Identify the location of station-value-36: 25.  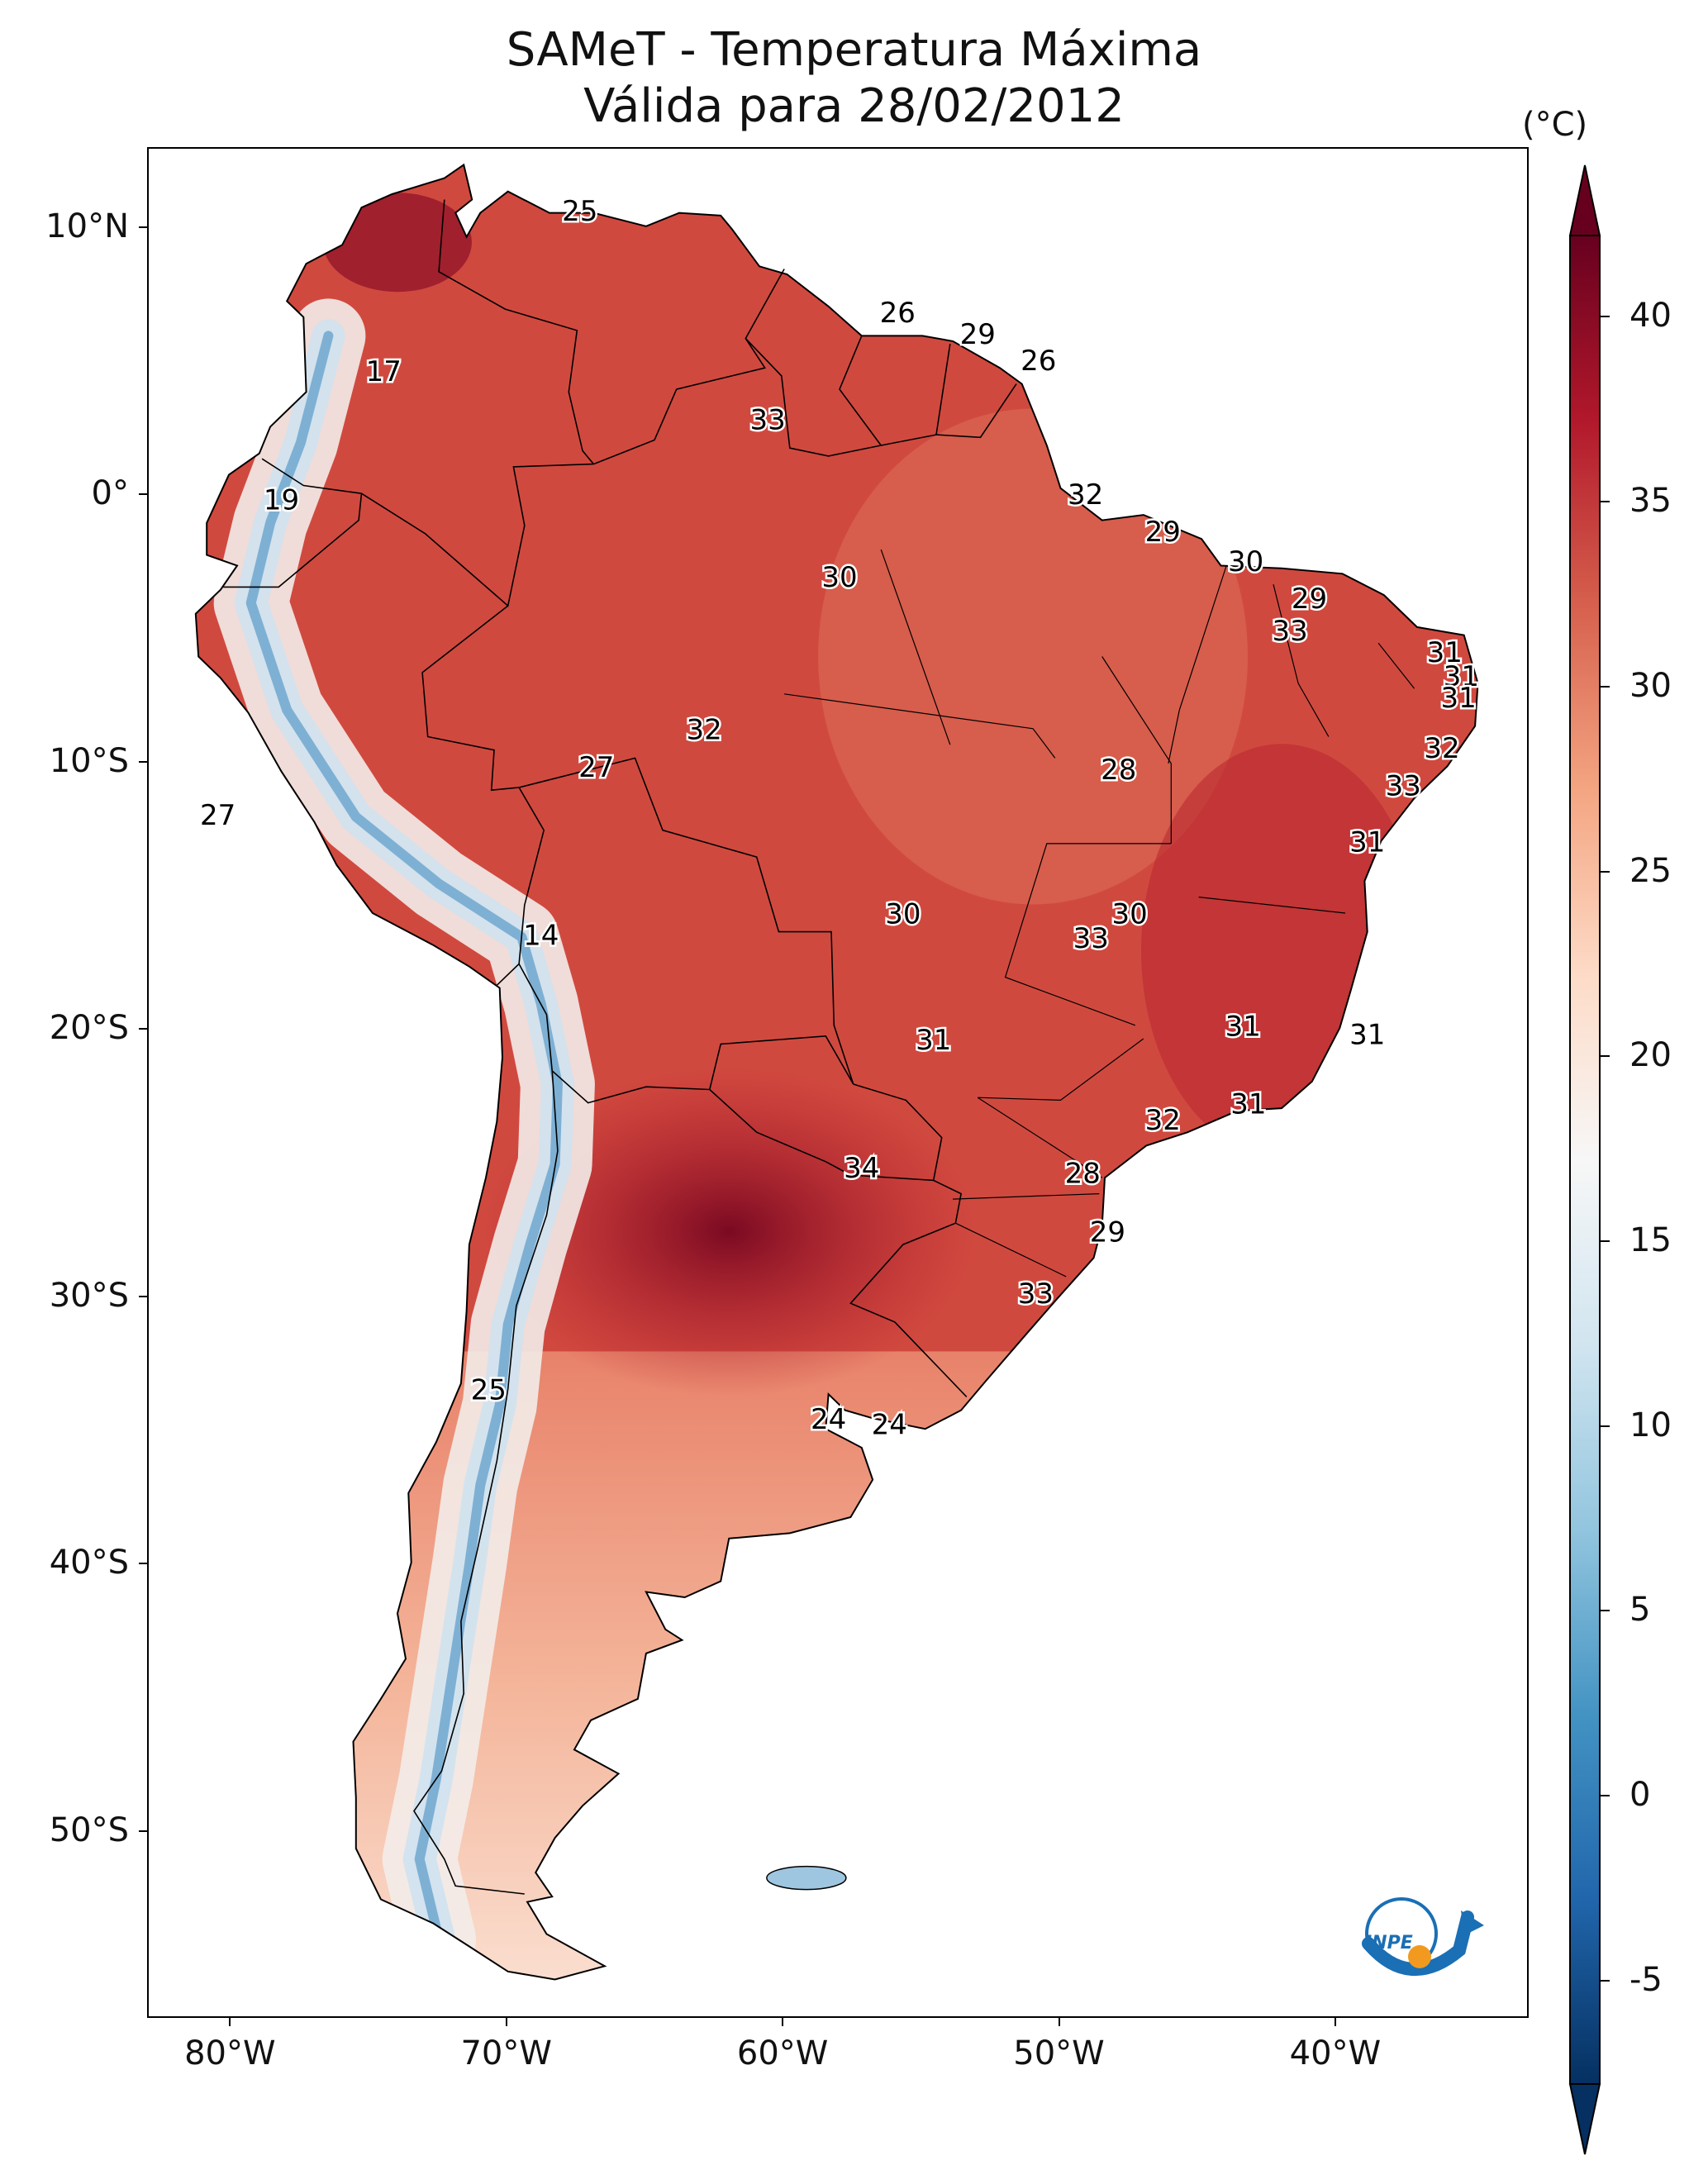
(489, 1389).